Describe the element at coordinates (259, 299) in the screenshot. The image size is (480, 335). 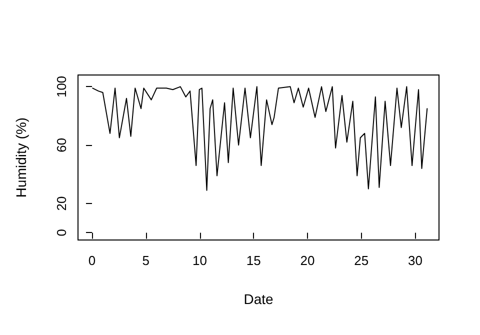
I see `x-axis-title: Date` at that location.